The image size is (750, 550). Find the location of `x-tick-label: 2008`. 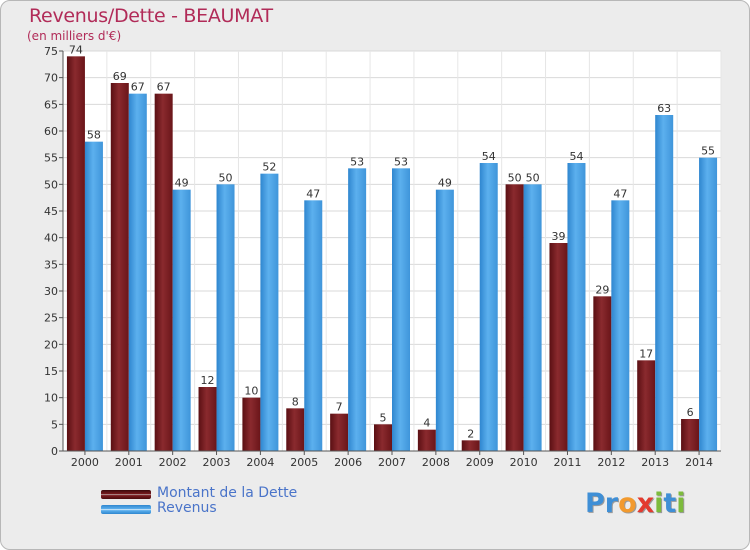

x-tick-label: 2008 is located at coordinates (436, 462).